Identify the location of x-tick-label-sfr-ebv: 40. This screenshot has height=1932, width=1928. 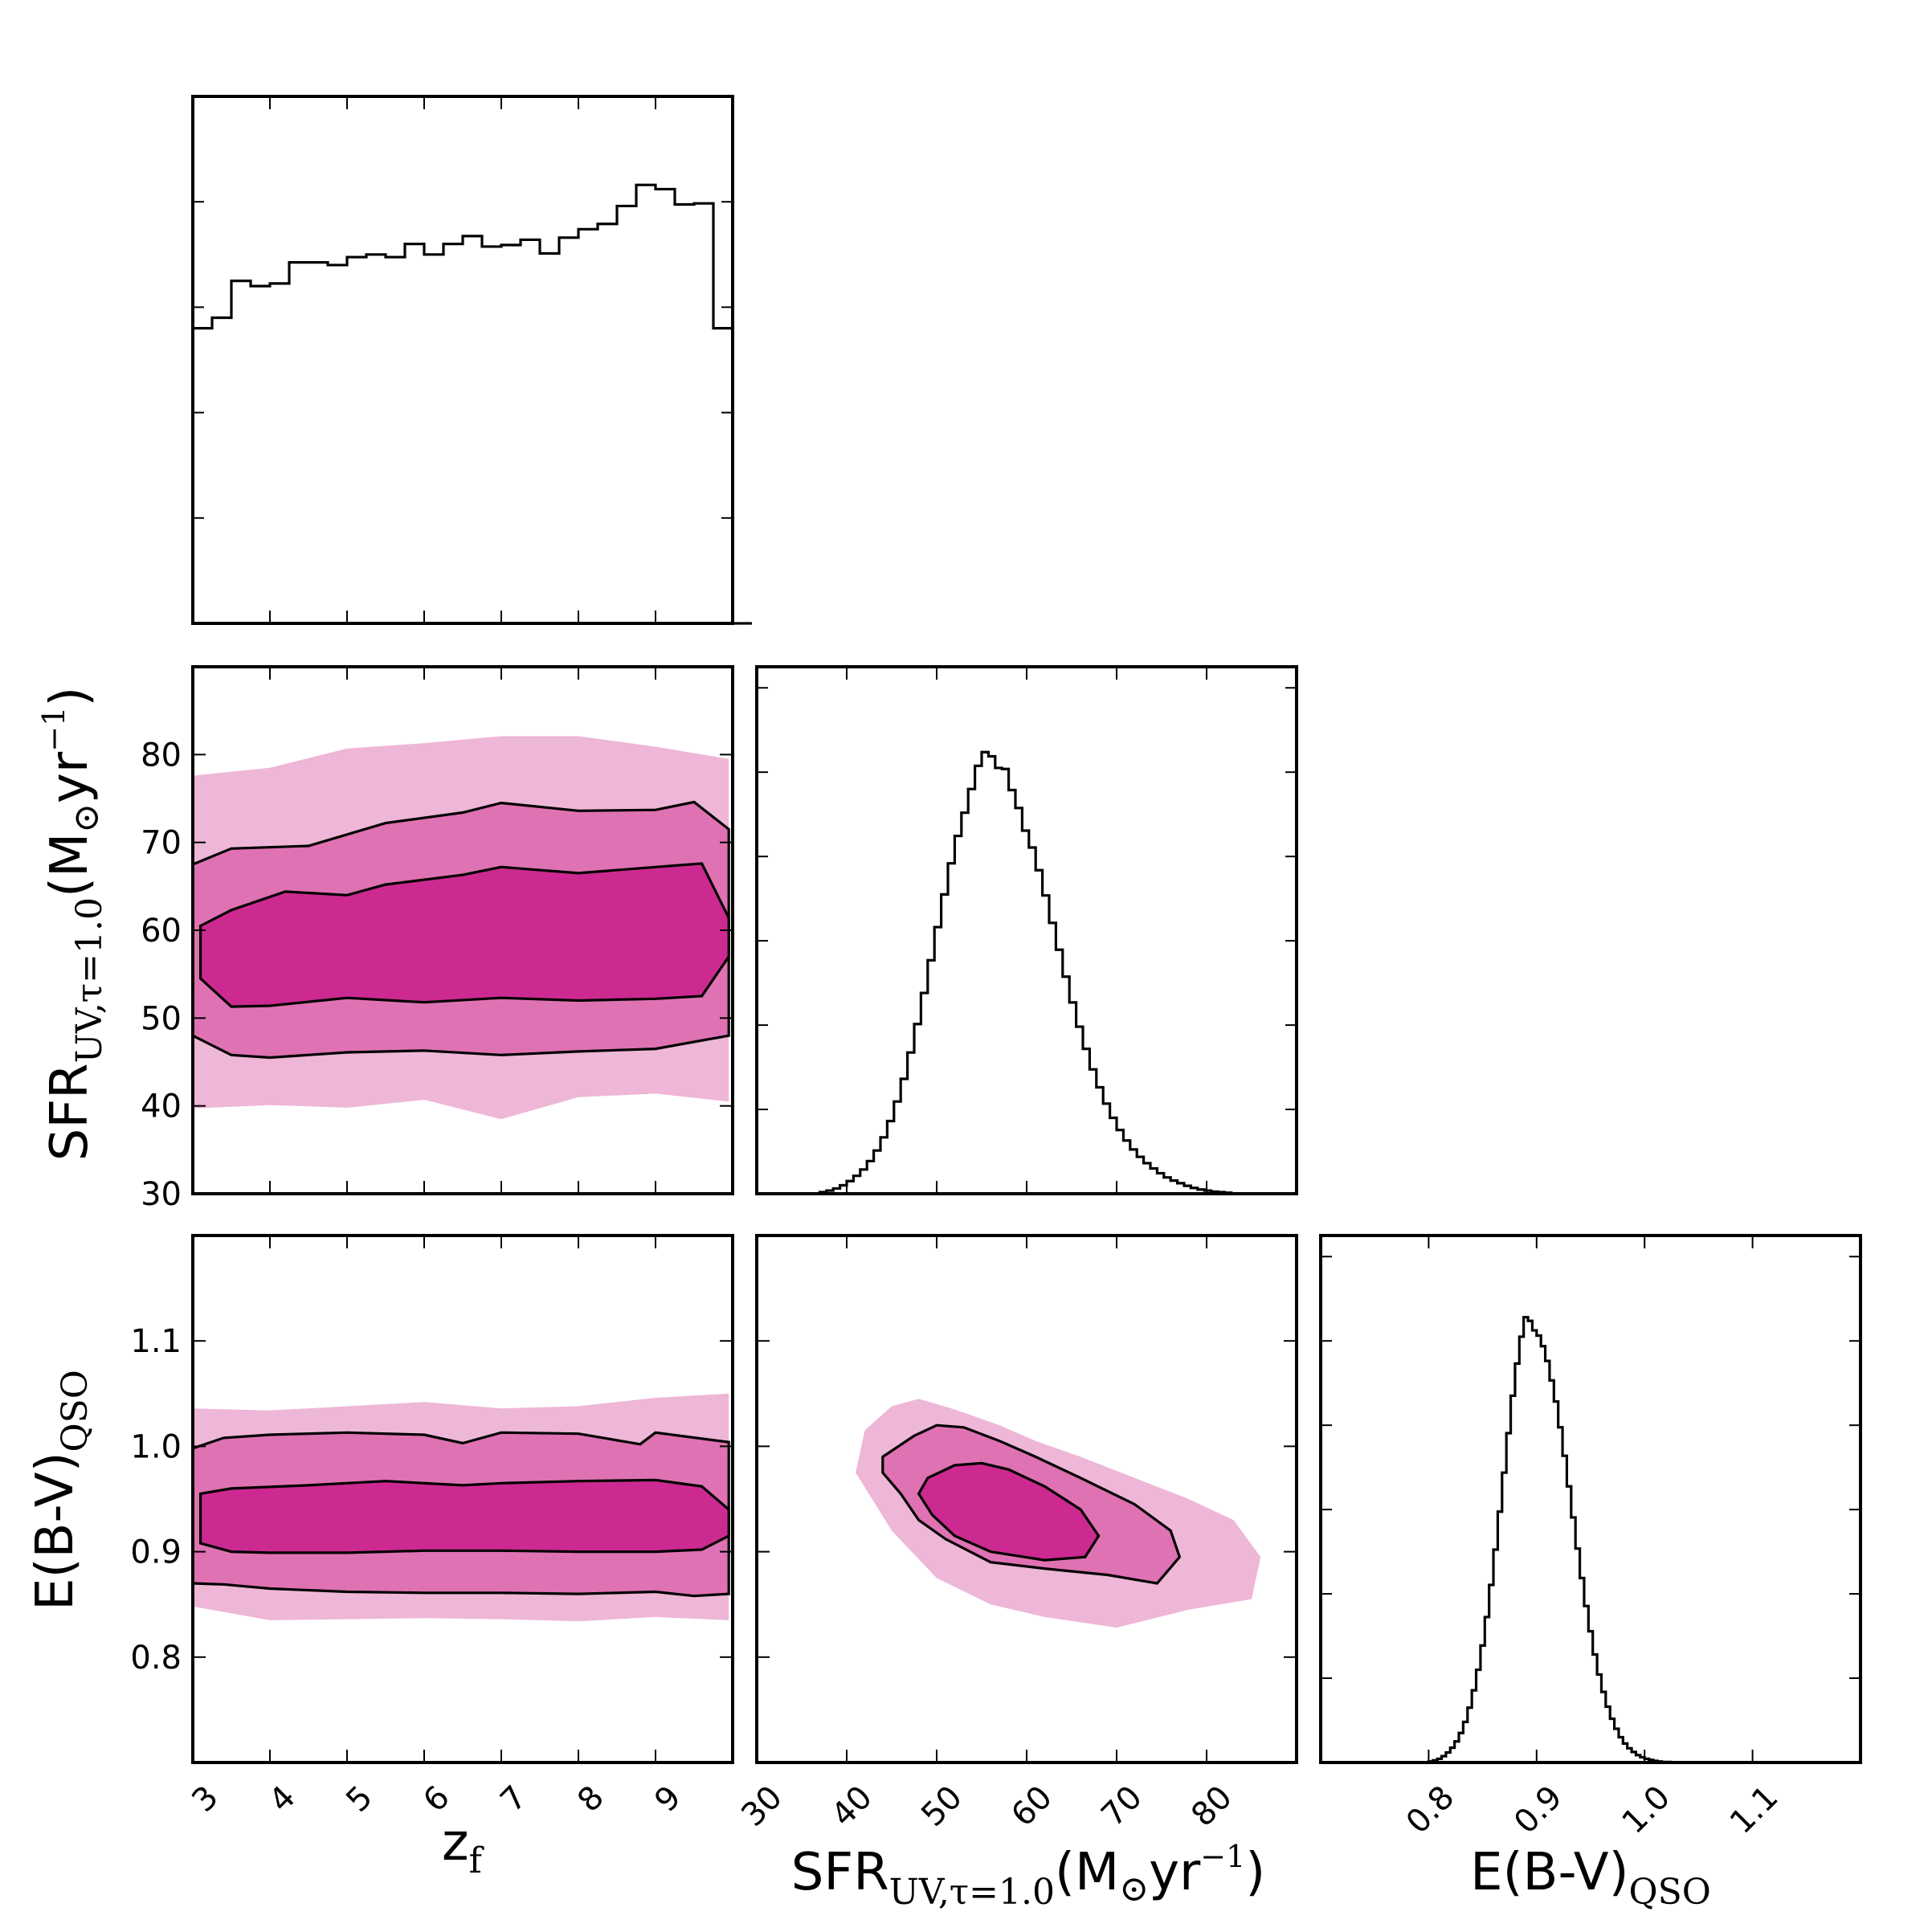
(852, 1807).